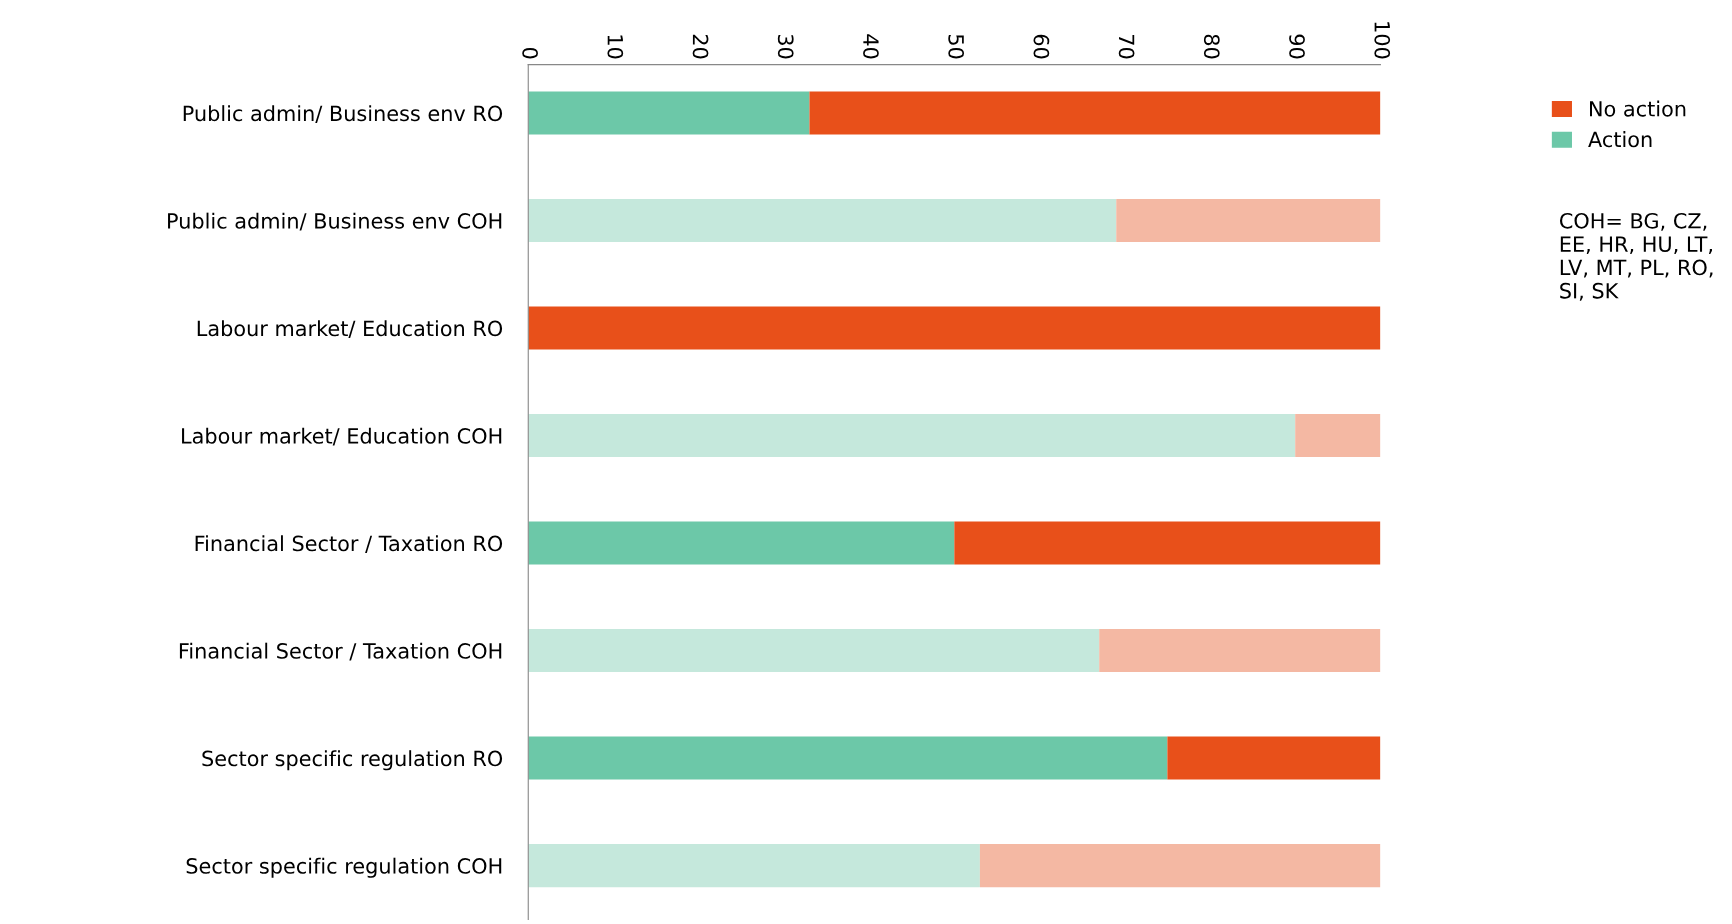 The height and width of the screenshot is (924, 1732). Describe the element at coordinates (700, 46) in the screenshot. I see `x-tick-label: 20` at that location.